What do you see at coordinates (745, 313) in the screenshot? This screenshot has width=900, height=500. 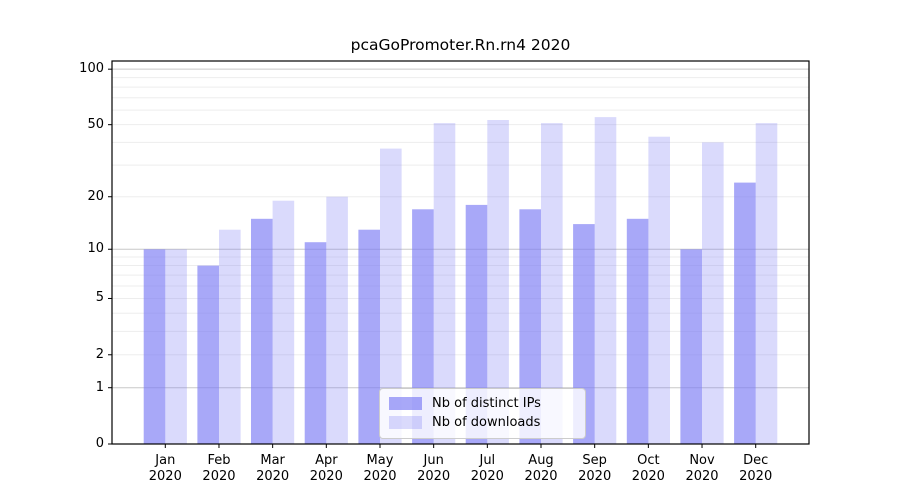 I see `bar-distinct-ips-dec` at bounding box center [745, 313].